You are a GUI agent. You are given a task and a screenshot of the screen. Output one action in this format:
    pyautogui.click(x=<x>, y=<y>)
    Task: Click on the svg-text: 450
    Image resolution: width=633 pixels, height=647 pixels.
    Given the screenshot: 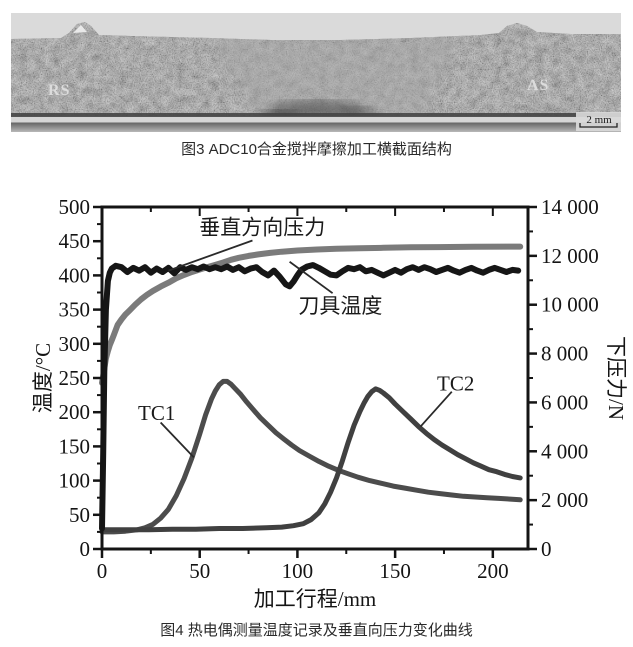 What is the action you would take?
    pyautogui.click(x=75, y=241)
    